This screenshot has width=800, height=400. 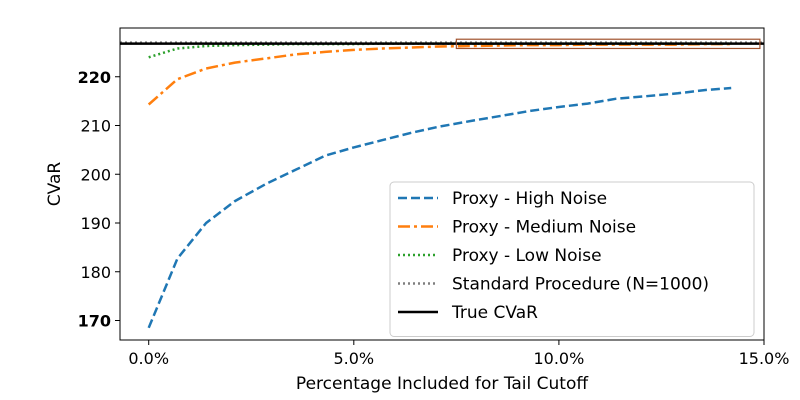 I want to click on x-axis-label: Percentage Included for Tail Cutoff, so click(x=442, y=384).